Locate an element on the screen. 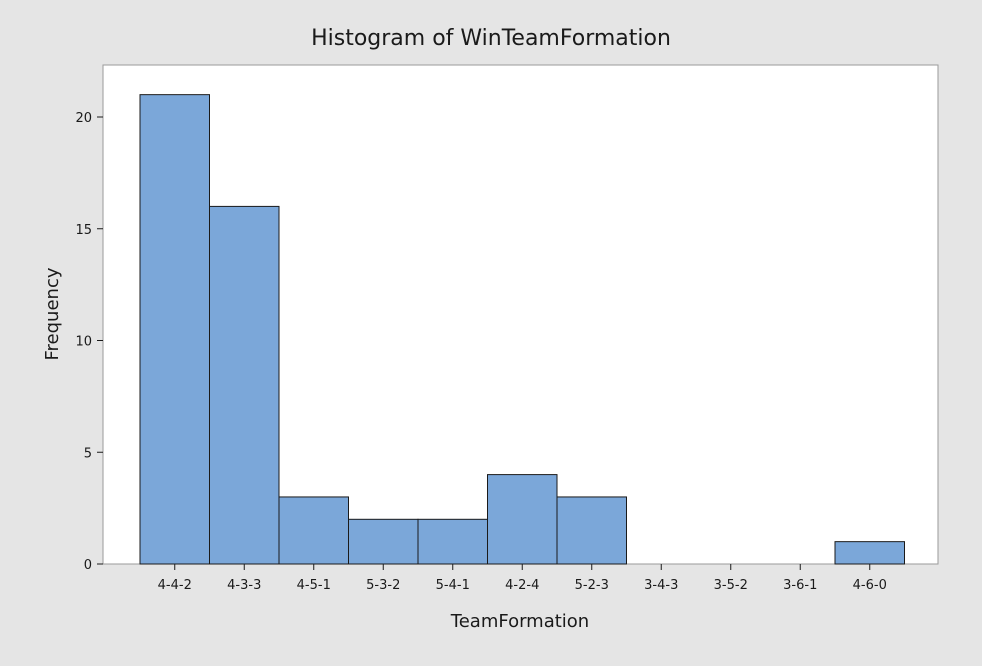  x-tick-label-3-5-2: 3-5-2 is located at coordinates (731, 585).